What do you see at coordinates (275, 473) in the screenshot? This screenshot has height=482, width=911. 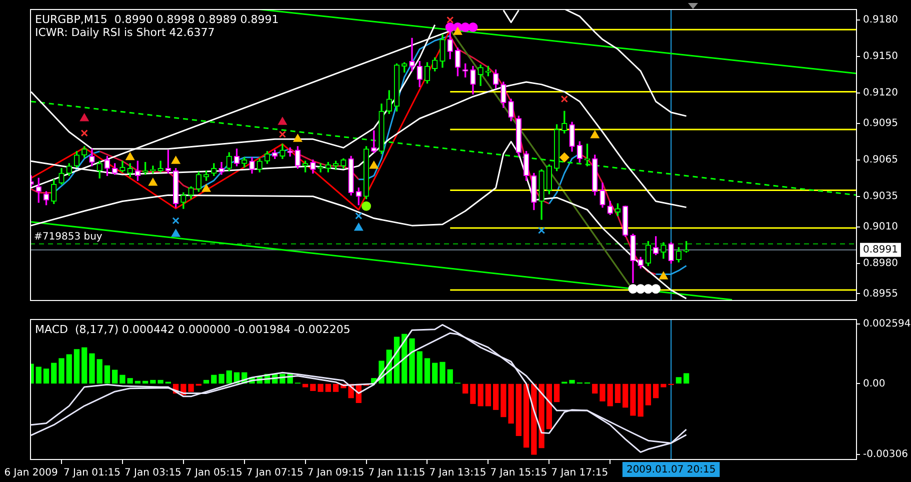 I see `x-tick-label: 7 Jan 07:15` at bounding box center [275, 473].